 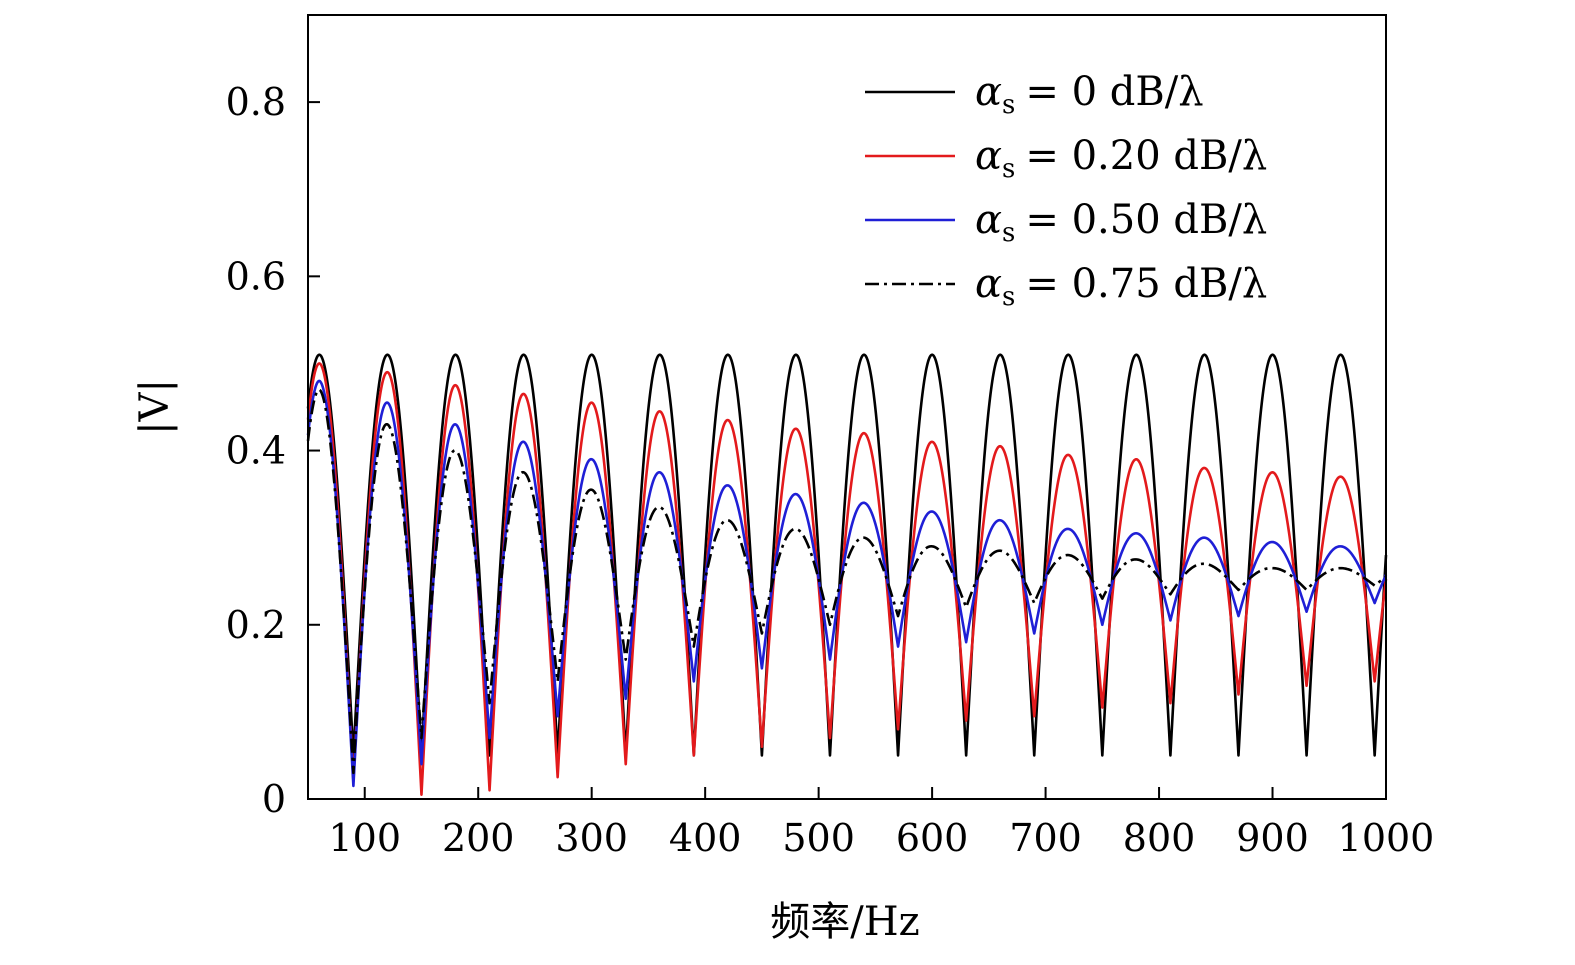 What do you see at coordinates (705, 838) in the screenshot?
I see `x-tick-label: 400` at bounding box center [705, 838].